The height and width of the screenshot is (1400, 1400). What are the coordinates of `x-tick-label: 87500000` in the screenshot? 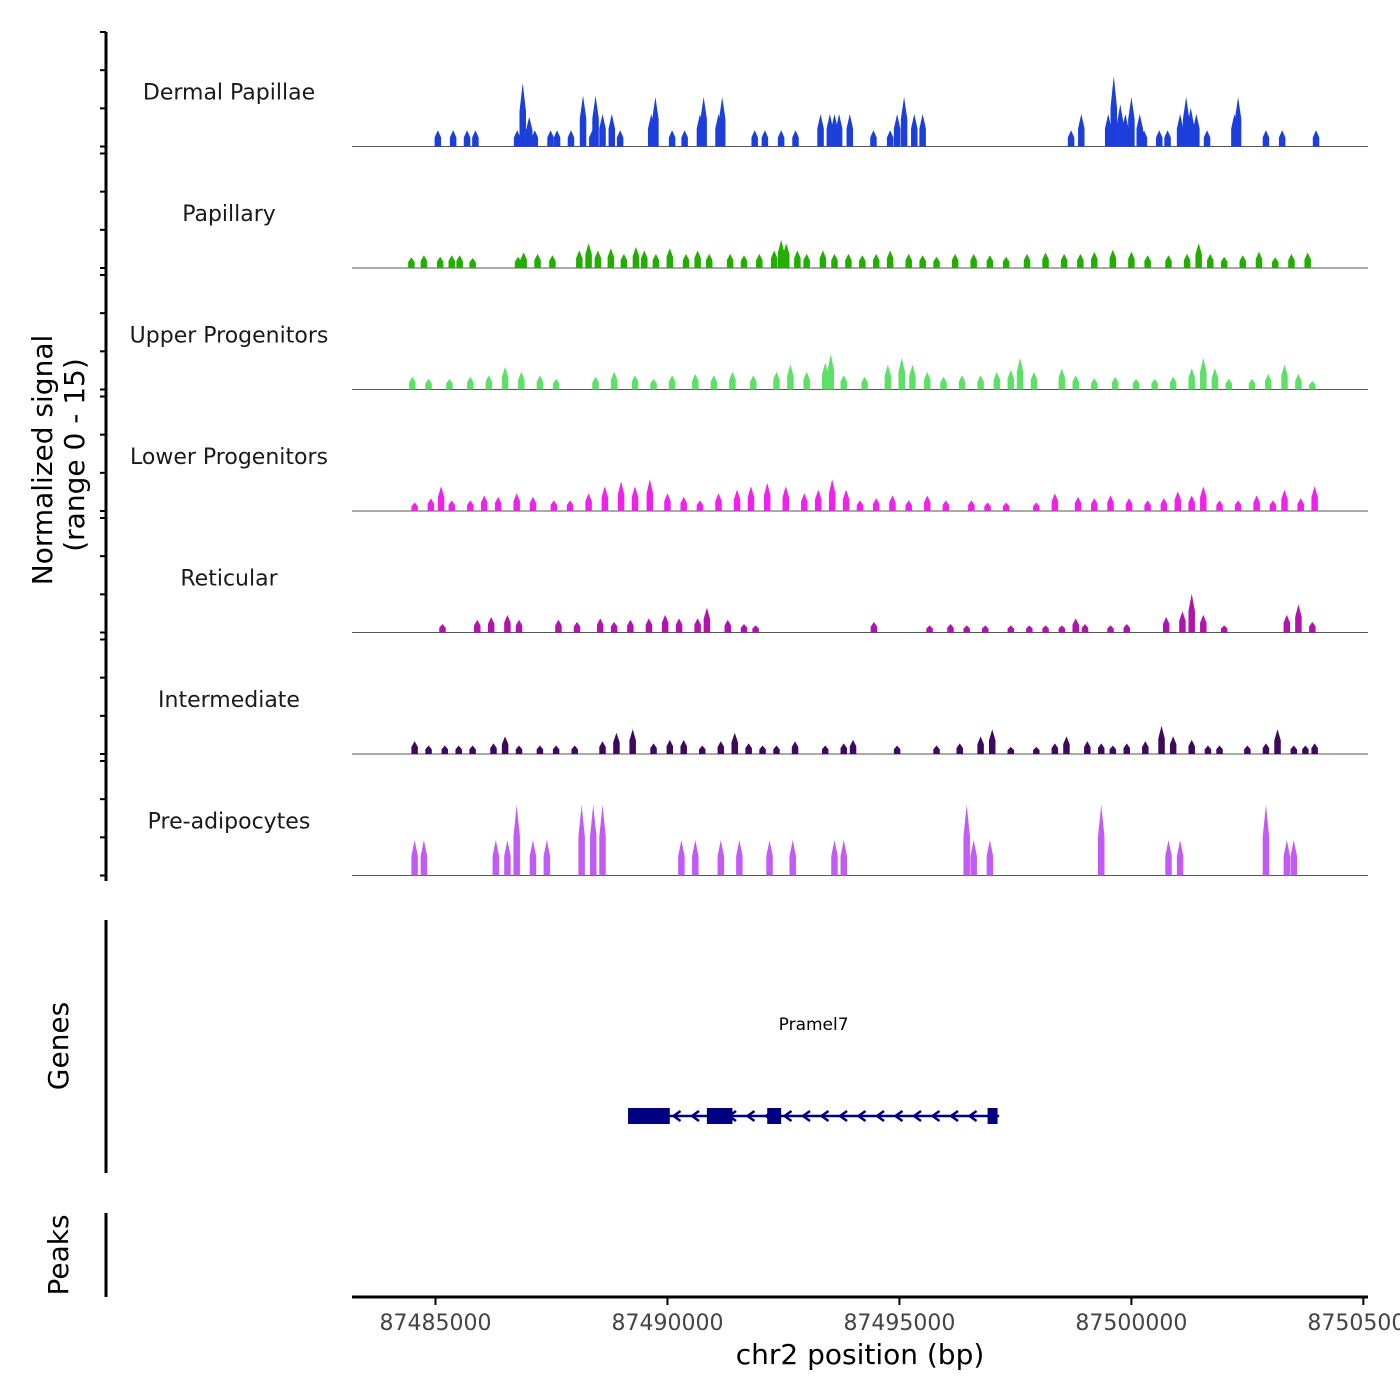 It's located at (1131, 1323).